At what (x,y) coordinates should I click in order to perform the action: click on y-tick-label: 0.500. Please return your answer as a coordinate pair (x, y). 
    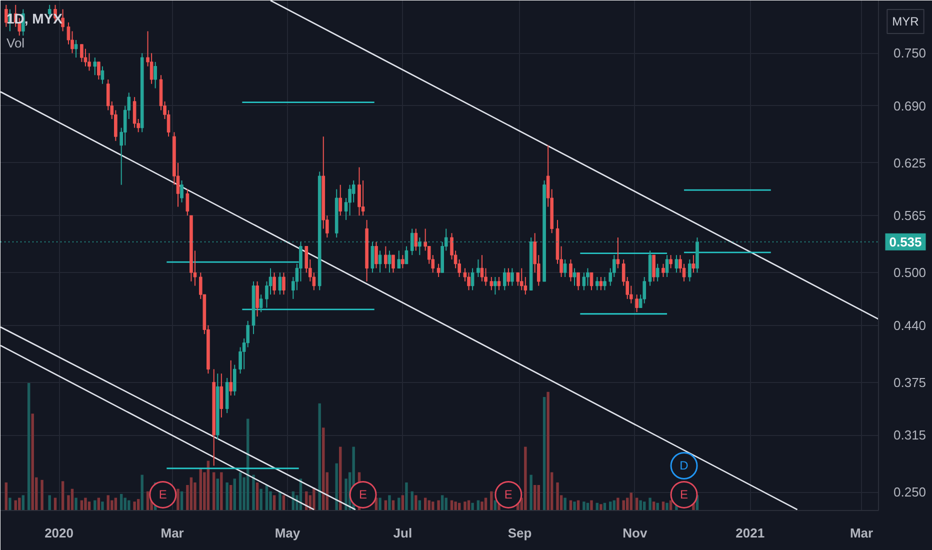
    Looking at the image, I should click on (910, 272).